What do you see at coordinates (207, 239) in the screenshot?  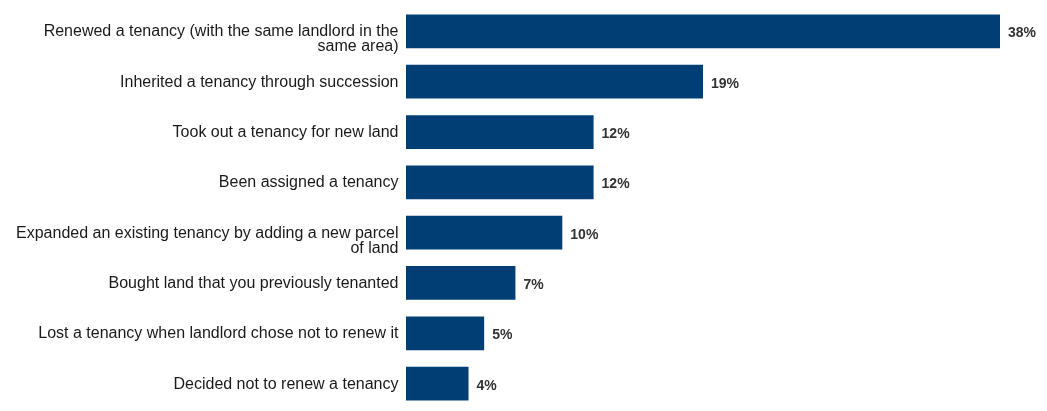 I see `y-tick-label: Expanded an existing tenancy by adding a new parcel of land` at bounding box center [207, 239].